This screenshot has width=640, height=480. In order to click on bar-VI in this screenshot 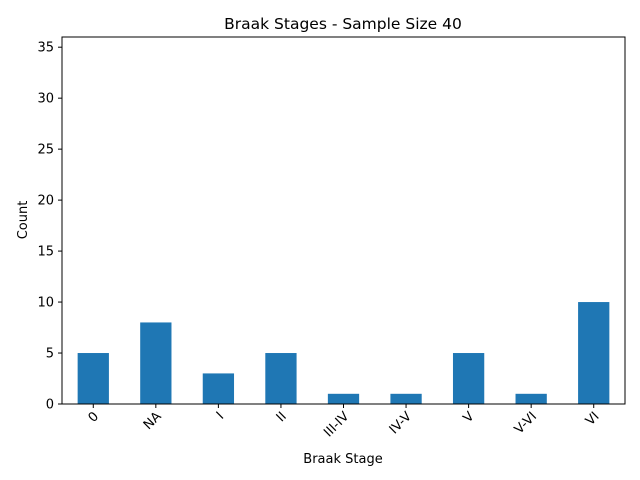, I will do `click(594, 353)`.